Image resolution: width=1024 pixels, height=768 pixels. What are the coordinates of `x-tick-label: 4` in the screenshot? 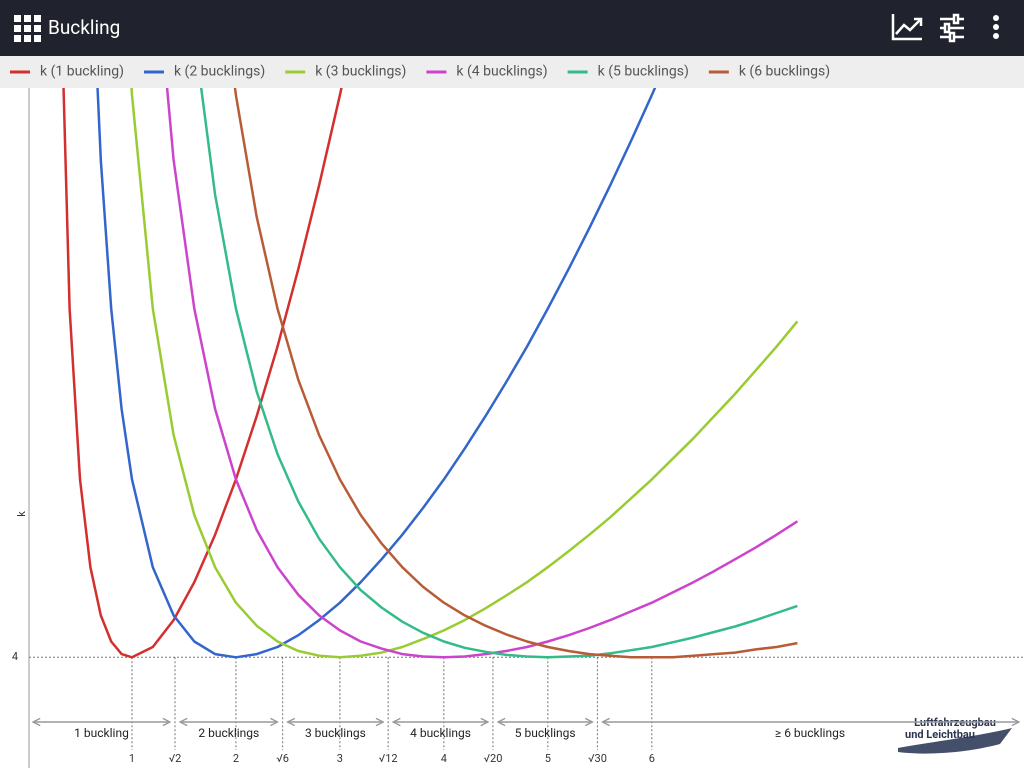 It's located at (444, 758).